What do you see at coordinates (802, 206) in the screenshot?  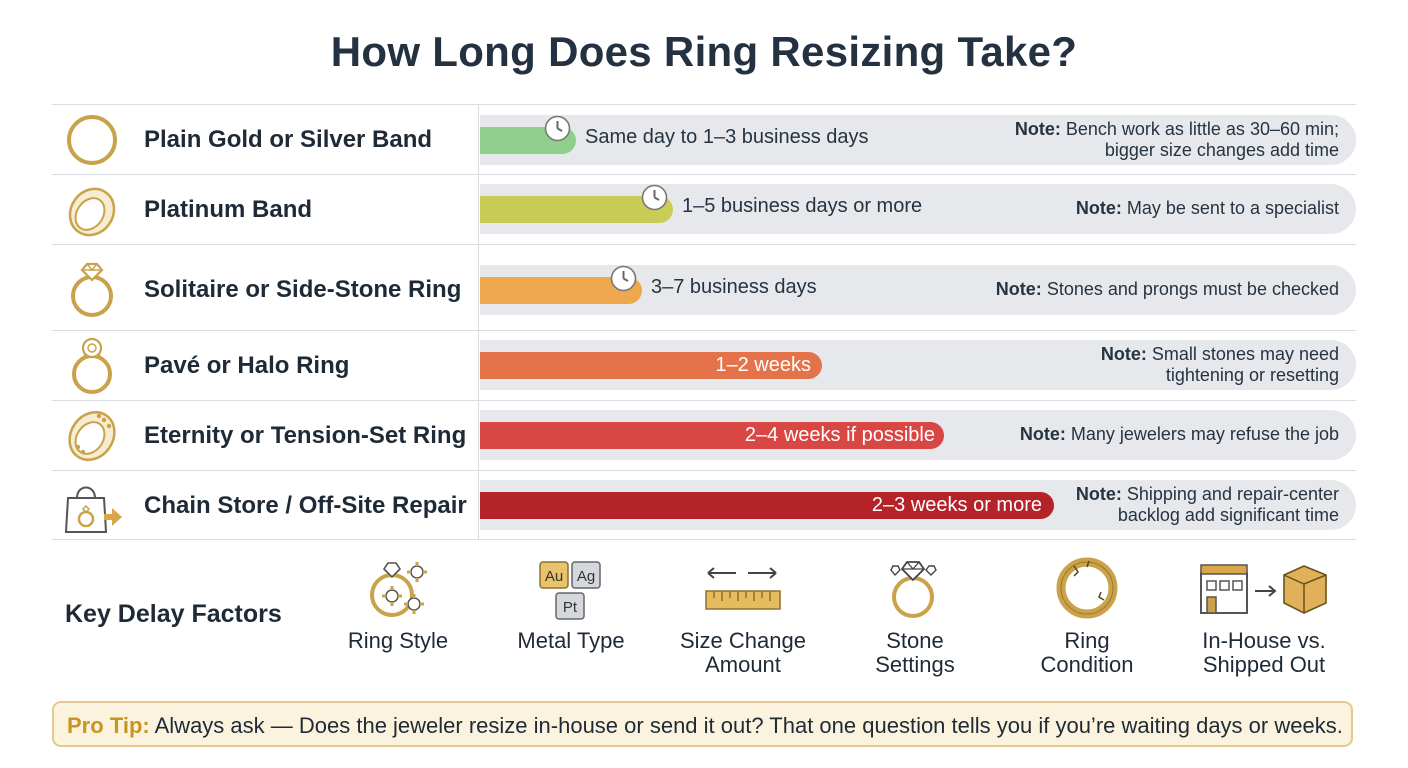 I see `duration-label: 1–5 business days or more` at bounding box center [802, 206].